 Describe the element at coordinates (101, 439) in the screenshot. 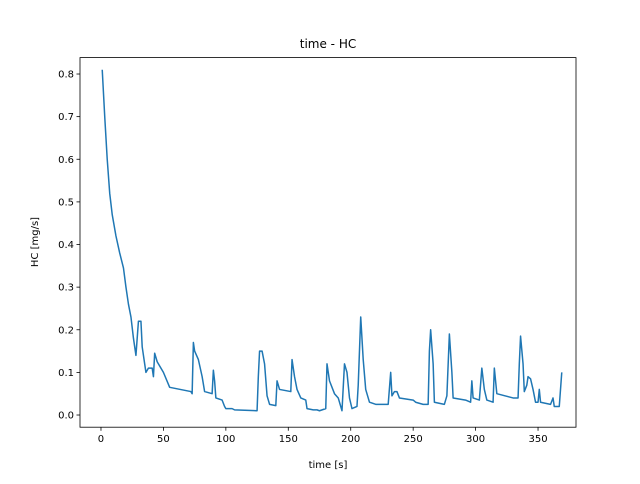

I see `x-tick-label: 0` at that location.